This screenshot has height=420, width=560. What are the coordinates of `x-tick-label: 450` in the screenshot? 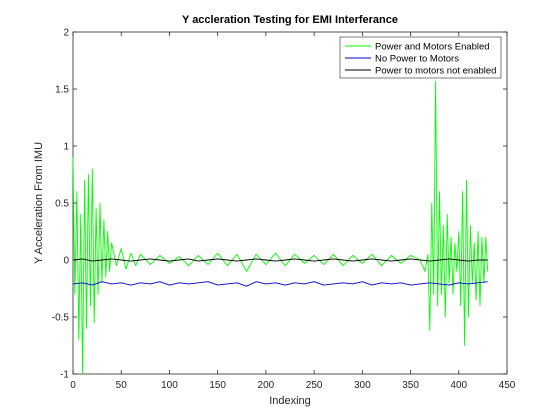 It's located at (507, 385).